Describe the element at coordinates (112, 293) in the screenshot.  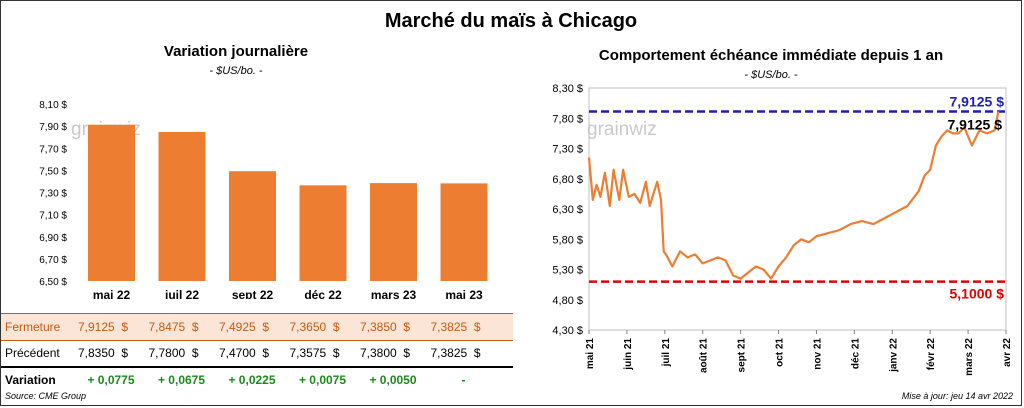
I see `bar-x-tick-label: mai 22` at that location.